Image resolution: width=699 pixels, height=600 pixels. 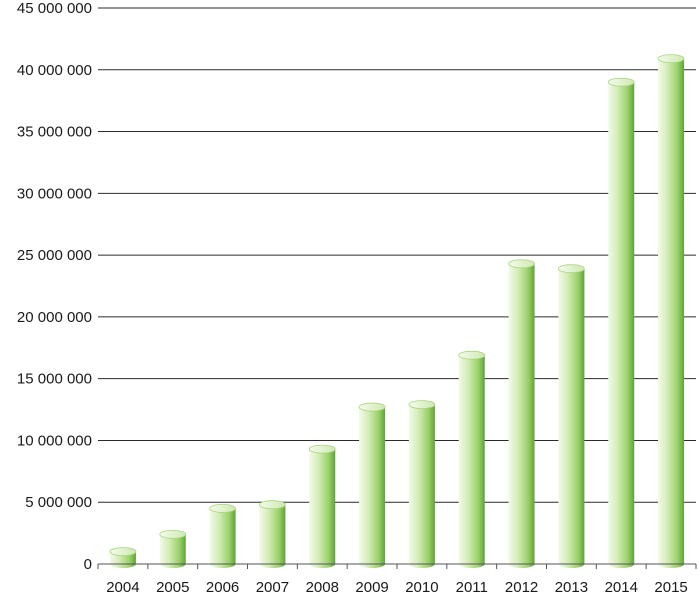 What do you see at coordinates (272, 587) in the screenshot?
I see `x-tick-label: 2007` at bounding box center [272, 587].